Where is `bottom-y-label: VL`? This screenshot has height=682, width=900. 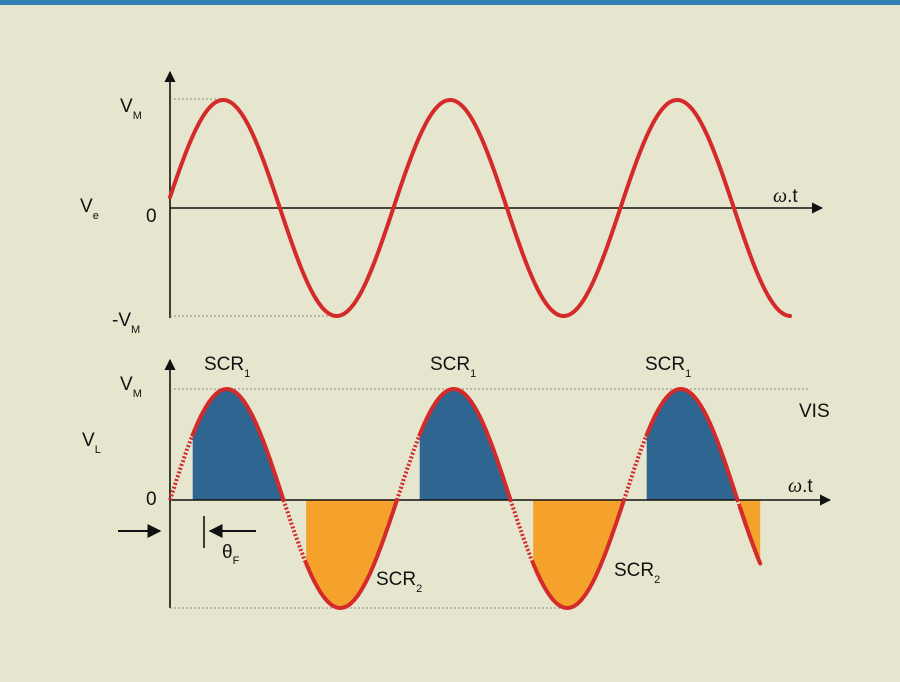
bottom-y-label: VL is located at coordinates (91, 443).